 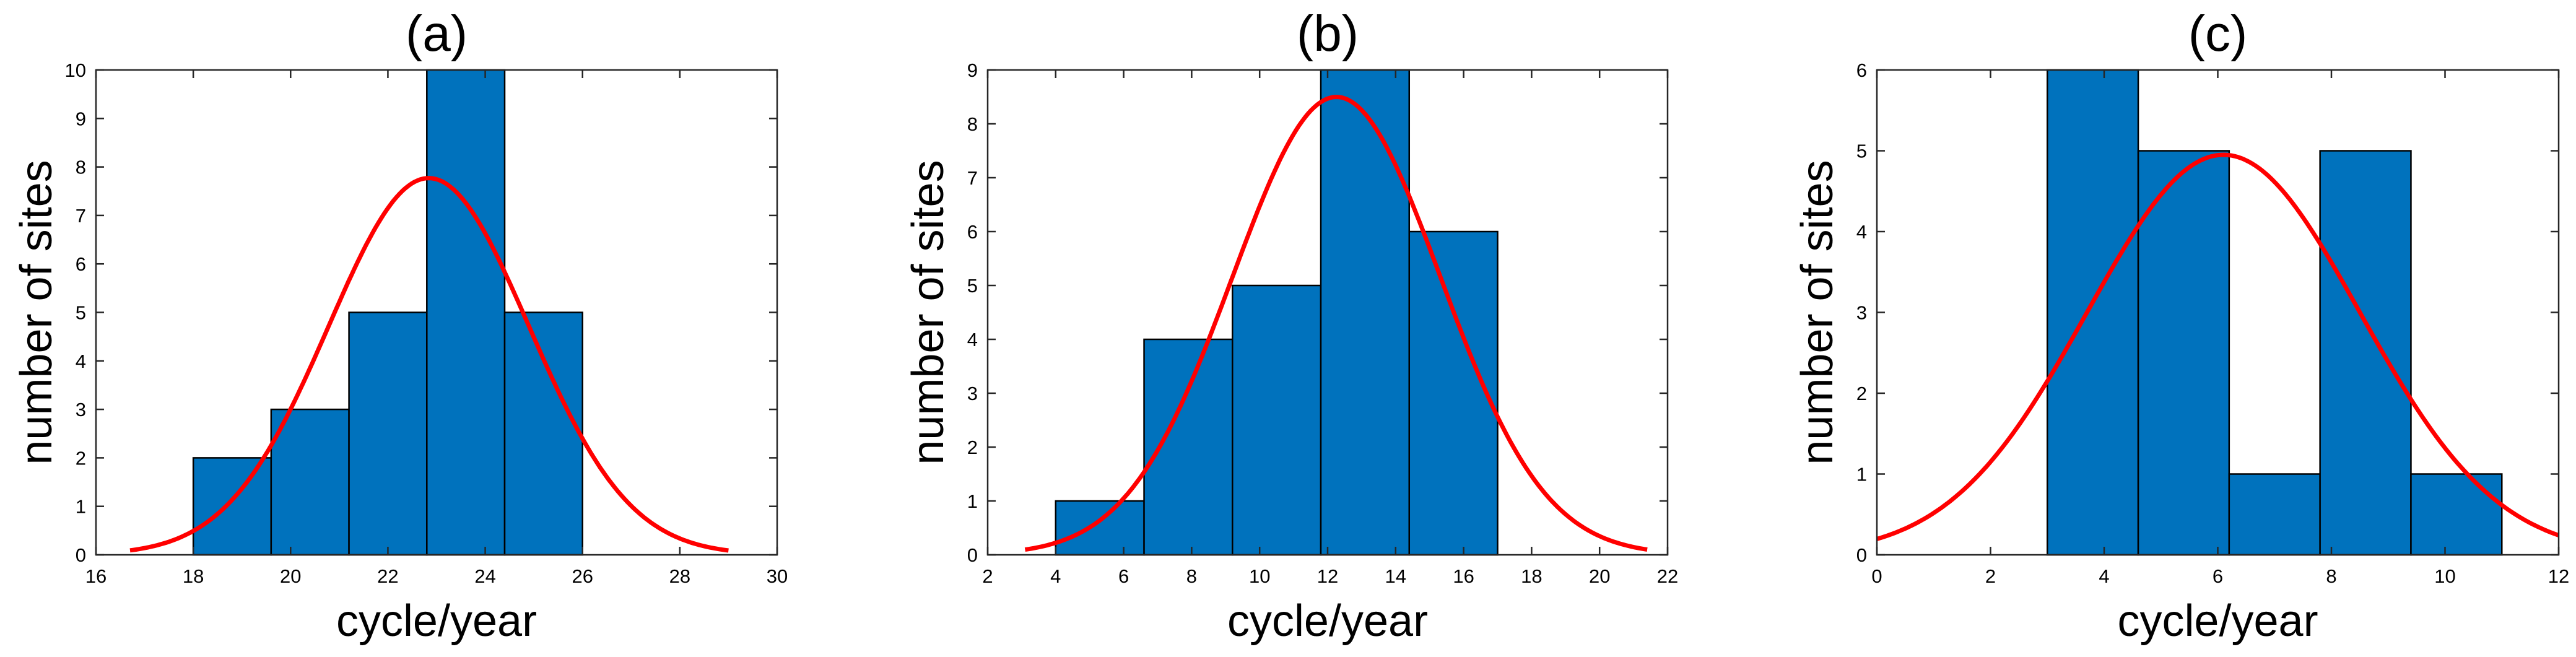 I want to click on x-tick-label: 28, so click(x=679, y=576).